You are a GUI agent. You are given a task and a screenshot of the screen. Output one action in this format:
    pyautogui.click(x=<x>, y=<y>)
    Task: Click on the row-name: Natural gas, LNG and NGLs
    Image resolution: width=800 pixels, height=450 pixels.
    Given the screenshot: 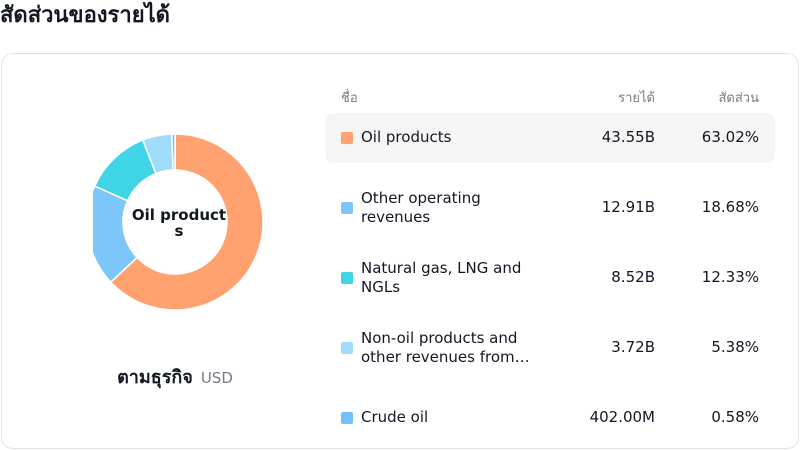 What is the action you would take?
    pyautogui.click(x=441, y=277)
    